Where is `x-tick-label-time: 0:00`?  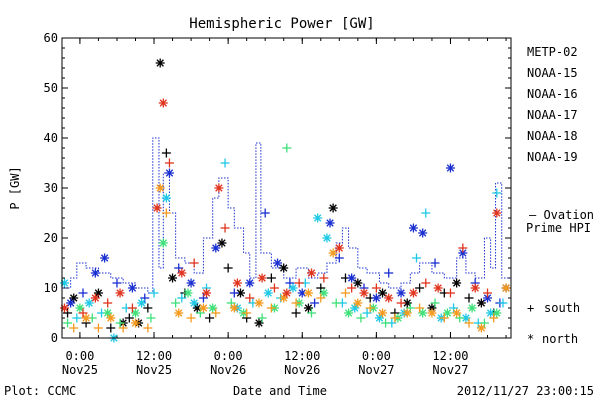 x-tick-label-time: 0:00 is located at coordinates (376, 356).